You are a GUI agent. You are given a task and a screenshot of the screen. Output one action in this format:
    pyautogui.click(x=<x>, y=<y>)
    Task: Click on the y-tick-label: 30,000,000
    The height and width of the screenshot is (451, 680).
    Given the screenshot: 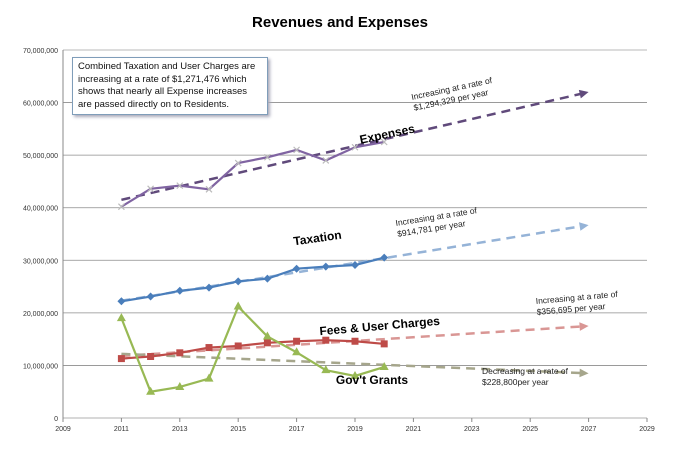 What is the action you would take?
    pyautogui.click(x=40, y=261)
    